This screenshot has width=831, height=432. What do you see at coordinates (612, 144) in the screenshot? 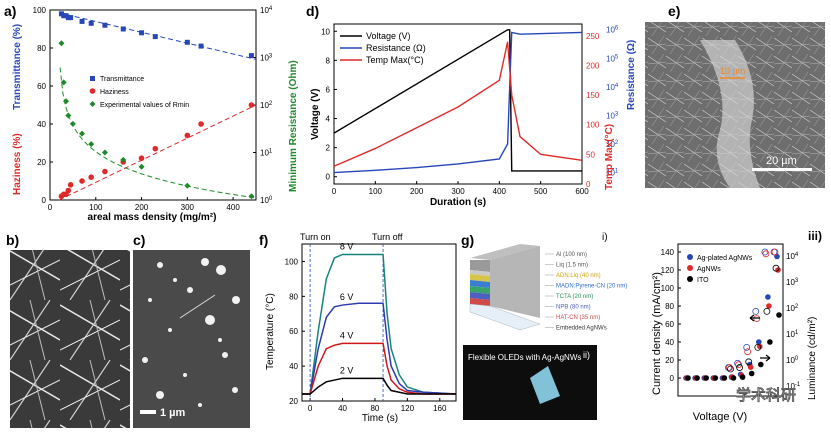
I see `d-ytick-res-label: 102` at bounding box center [612, 144].